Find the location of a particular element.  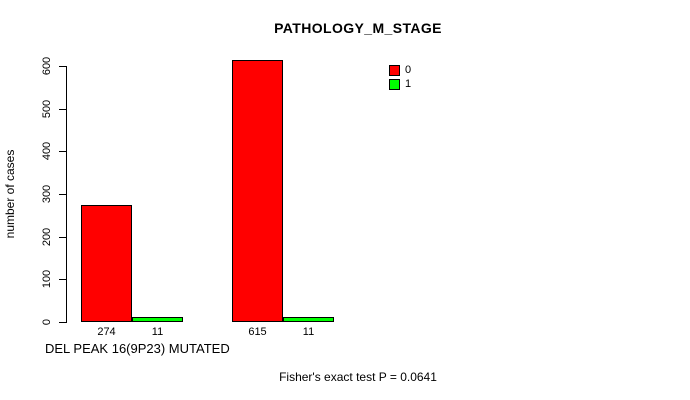

y-axis-line is located at coordinates (66, 194).